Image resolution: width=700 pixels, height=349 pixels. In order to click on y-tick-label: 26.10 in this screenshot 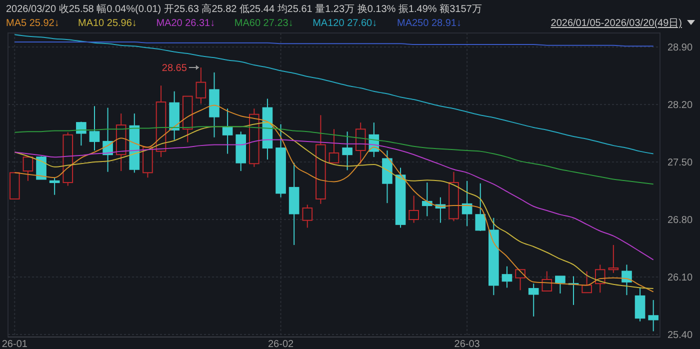, I will do `click(680, 278)`.